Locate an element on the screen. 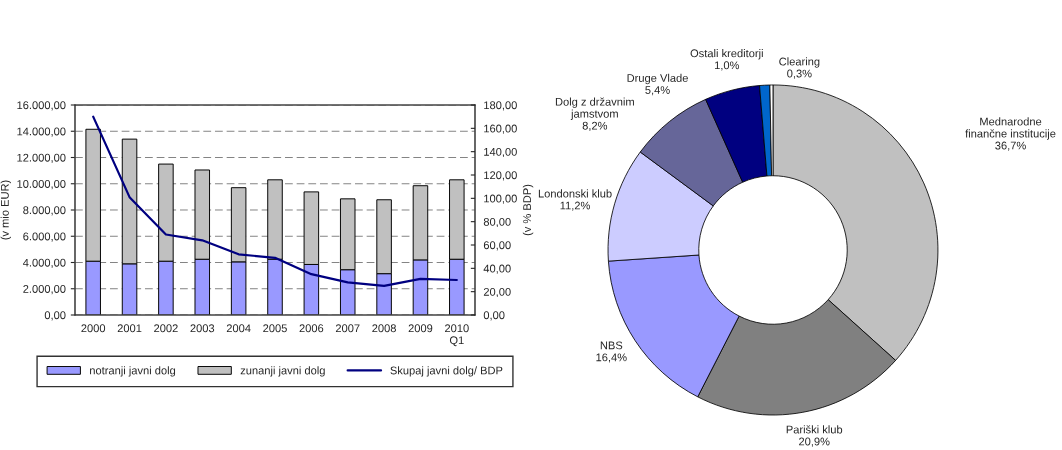  x-tick-label: 2002 is located at coordinates (166, 328).